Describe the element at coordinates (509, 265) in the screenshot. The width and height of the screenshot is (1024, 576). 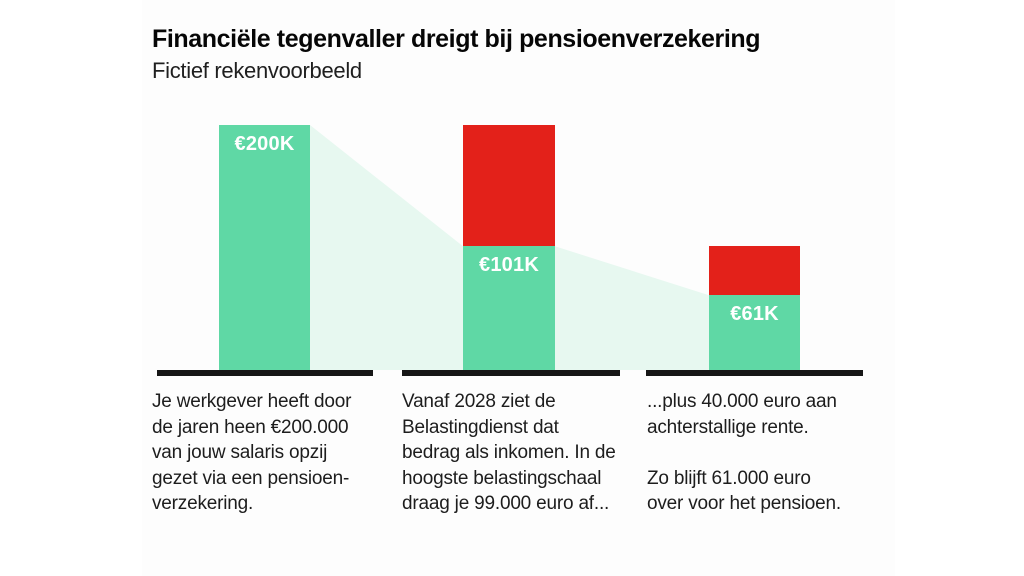
I see `bar-value-label: €101K` at that location.